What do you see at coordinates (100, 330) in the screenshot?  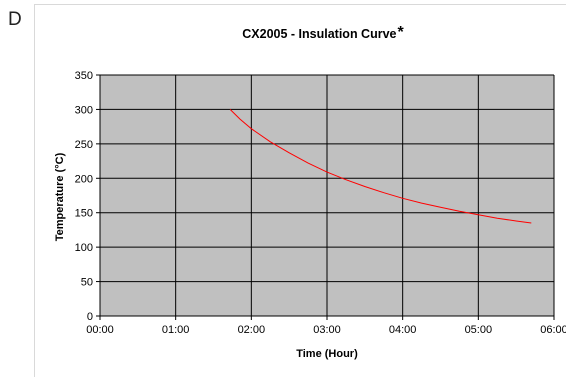 I see `x-tick-label: 00:00` at bounding box center [100, 330].